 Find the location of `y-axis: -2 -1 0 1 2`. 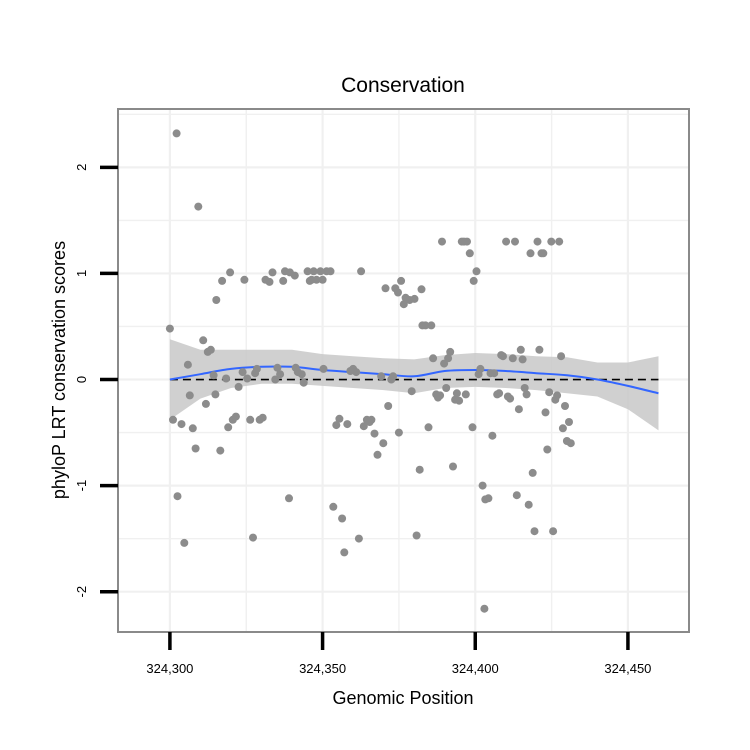

y-axis: -2 -1 0 1 2 is located at coordinates (96, 381).